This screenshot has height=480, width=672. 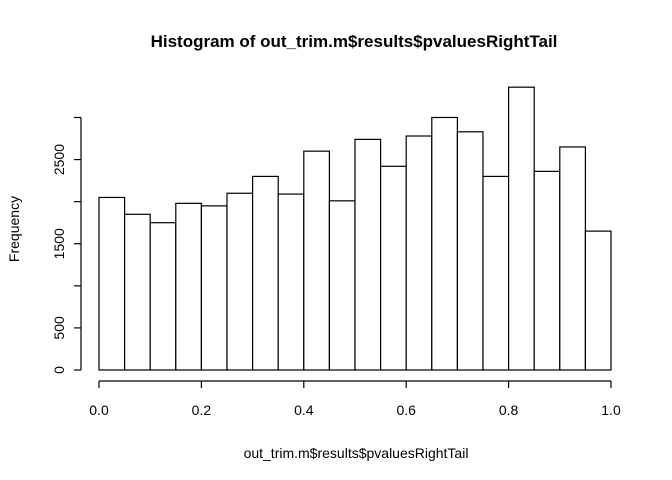 What do you see at coordinates (611, 410) in the screenshot?
I see `x-tick-label: 1.0` at bounding box center [611, 410].